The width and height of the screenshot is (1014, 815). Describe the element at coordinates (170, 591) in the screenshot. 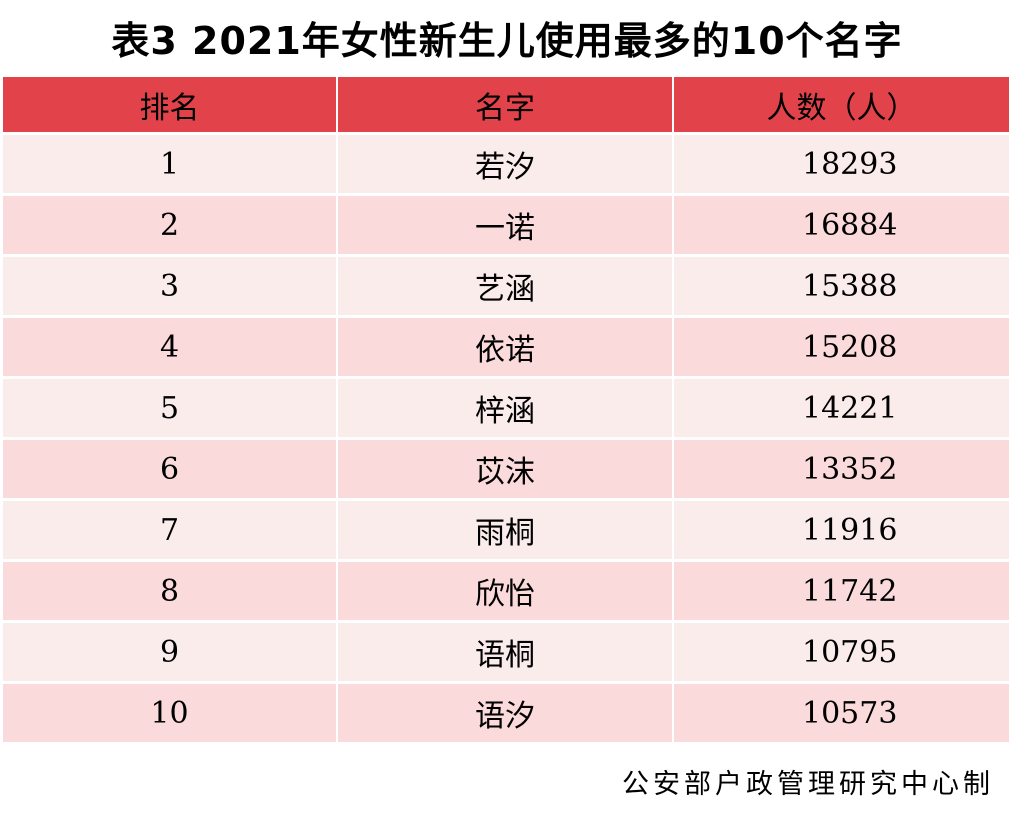

I see `rank-cell: 8` at that location.